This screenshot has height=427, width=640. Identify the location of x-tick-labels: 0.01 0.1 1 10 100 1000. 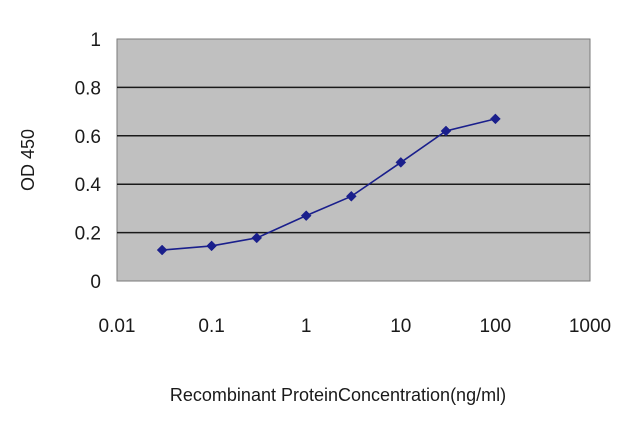
(355, 326).